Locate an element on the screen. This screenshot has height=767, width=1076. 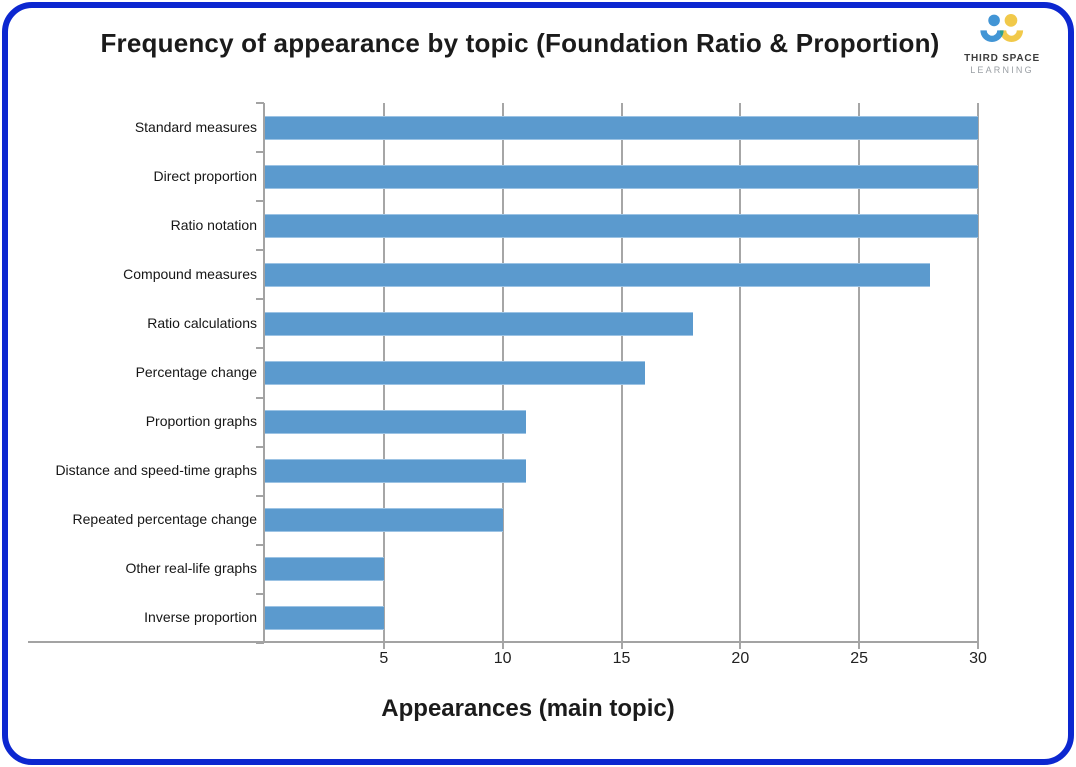
y-axis-line is located at coordinates (264, 373).